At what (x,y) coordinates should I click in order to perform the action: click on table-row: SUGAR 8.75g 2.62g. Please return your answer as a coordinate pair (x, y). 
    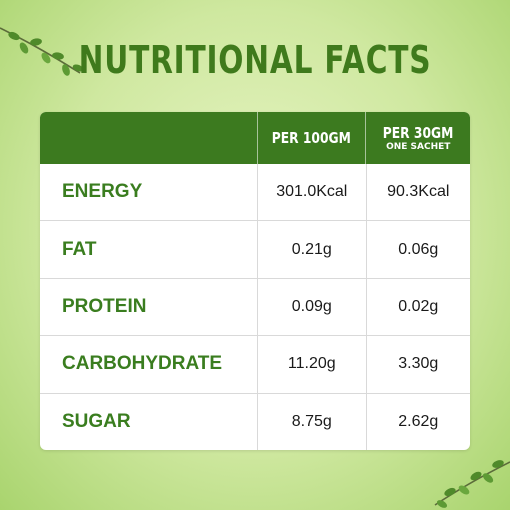
    Looking at the image, I should click on (255, 421).